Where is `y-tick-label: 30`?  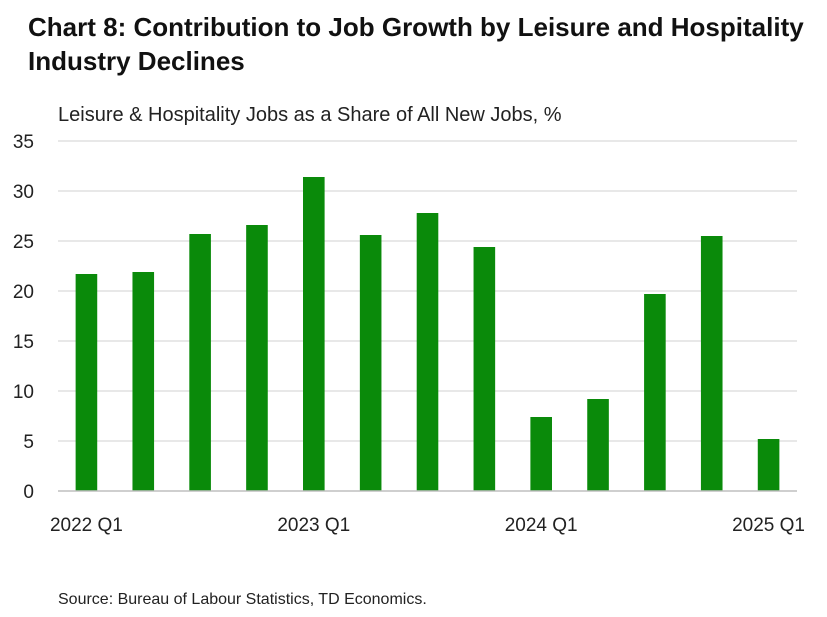
y-tick-label: 30 is located at coordinates (23, 192).